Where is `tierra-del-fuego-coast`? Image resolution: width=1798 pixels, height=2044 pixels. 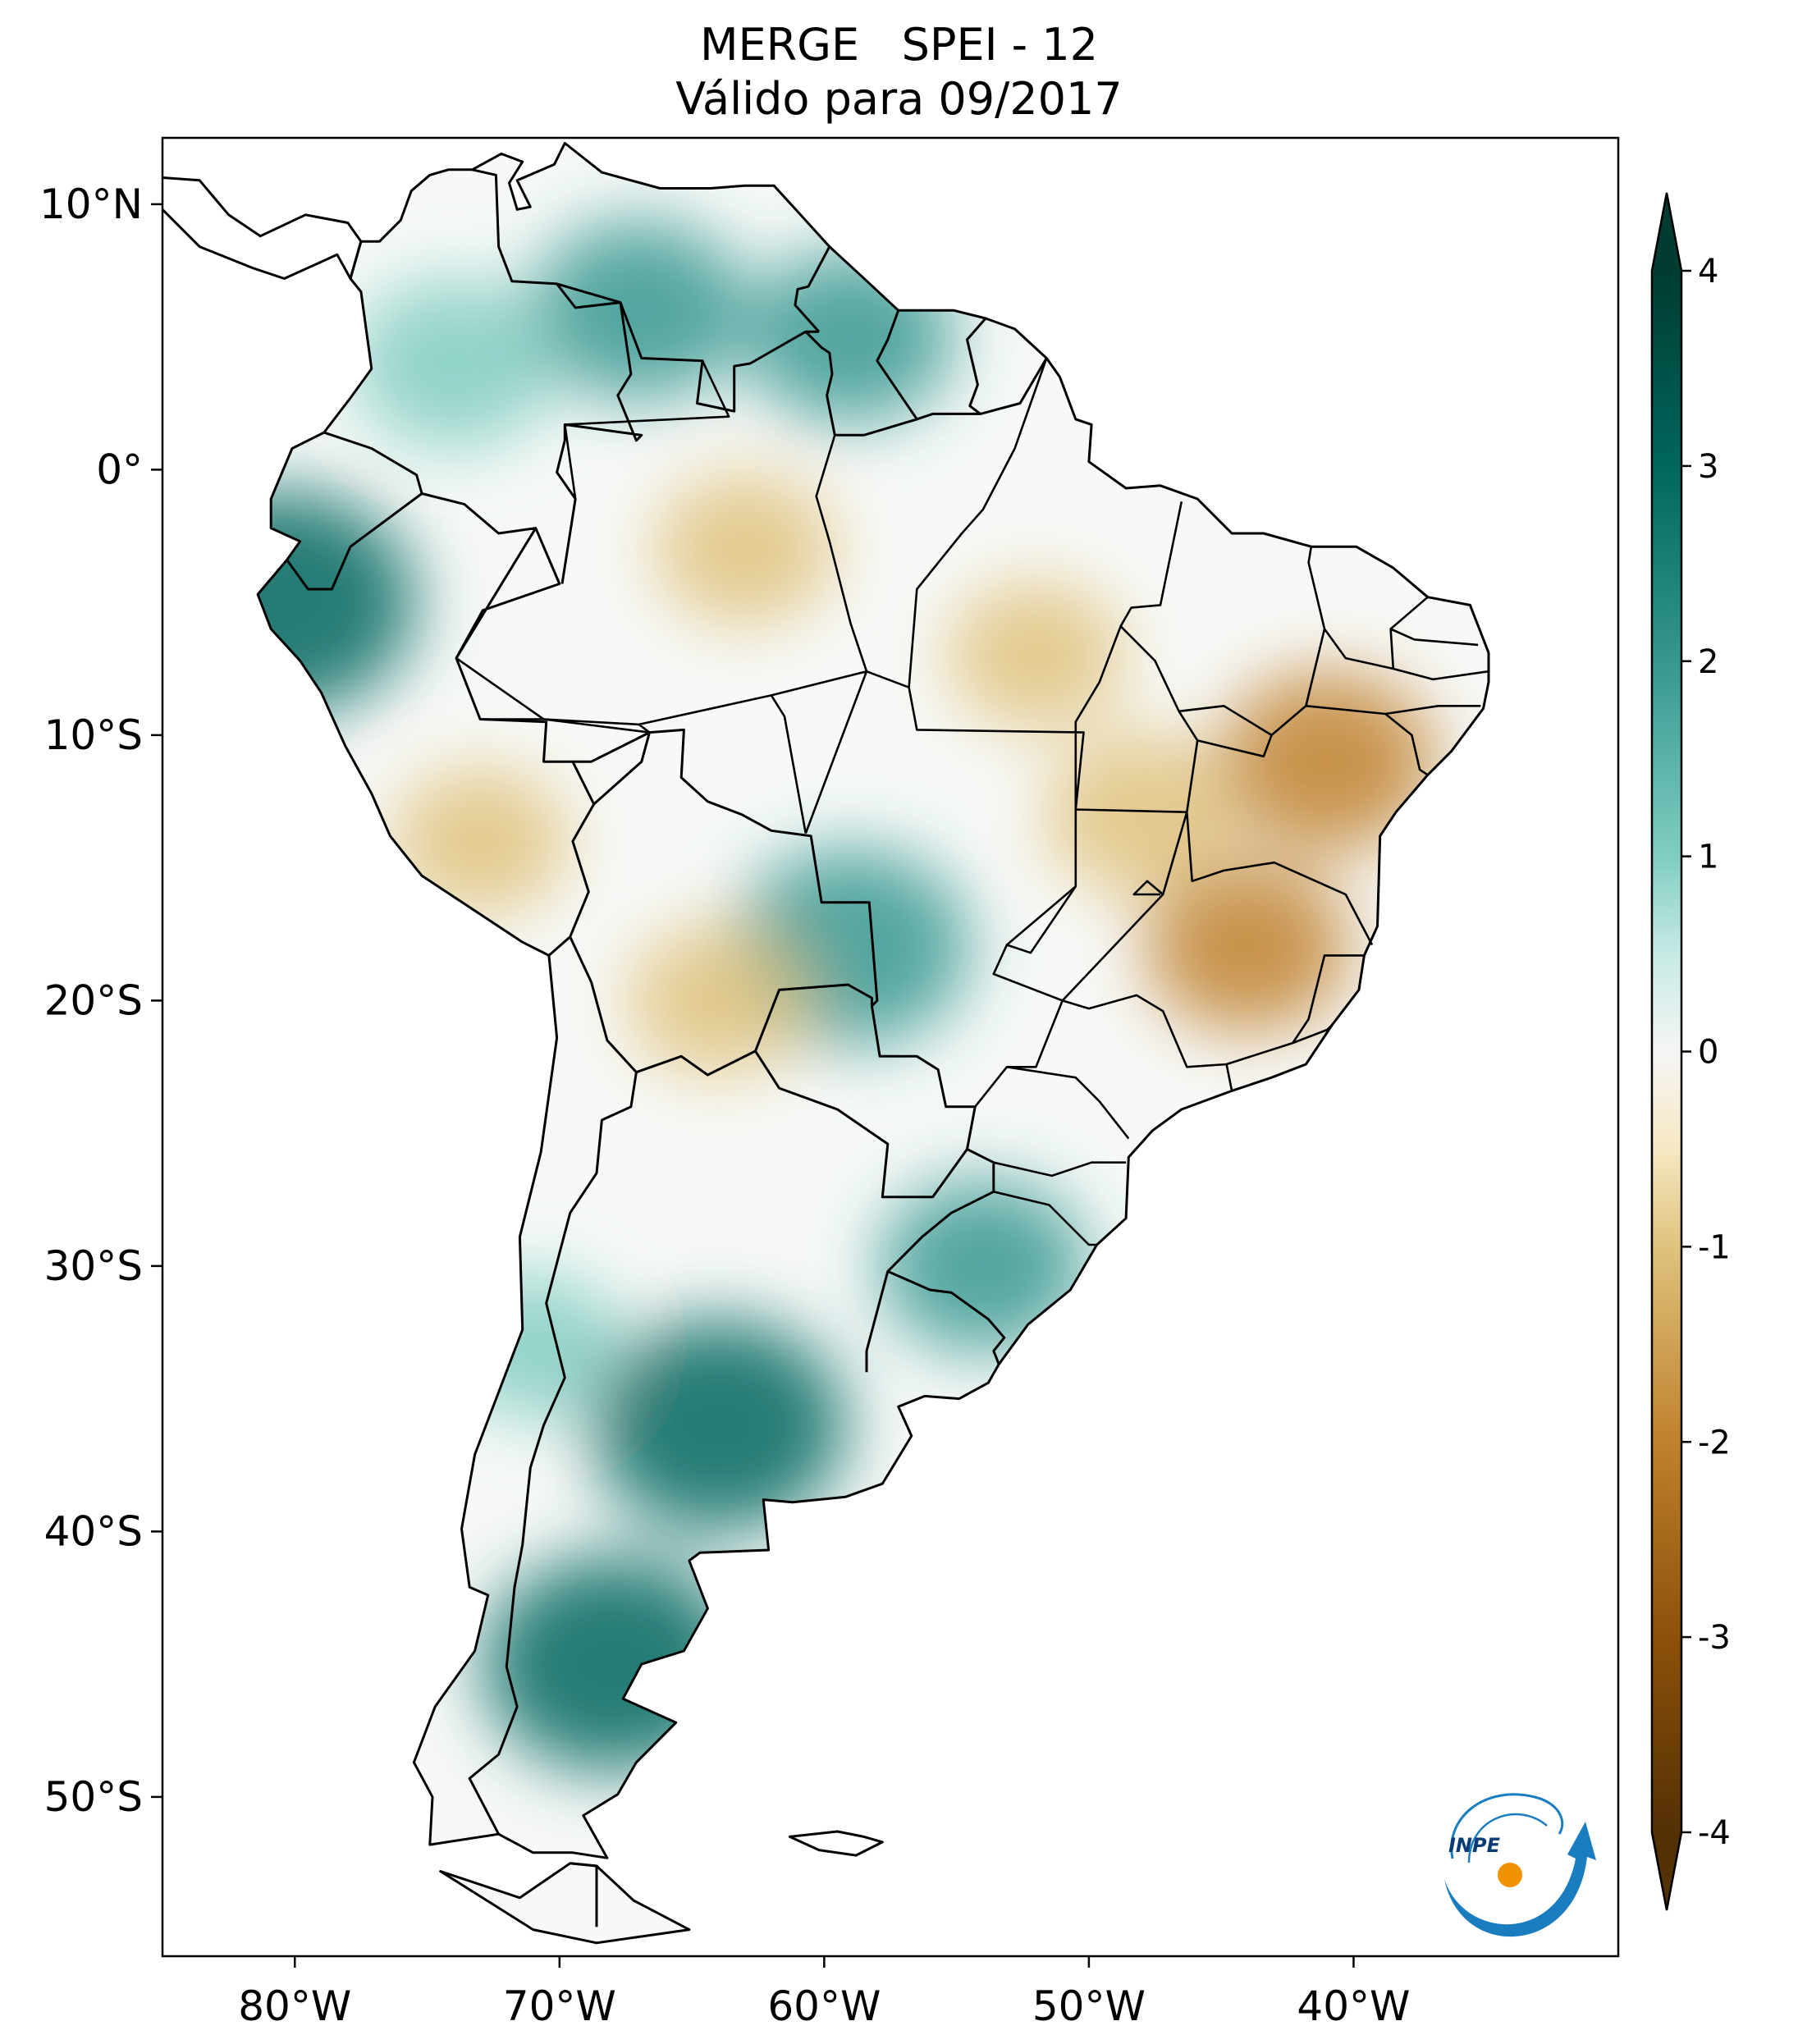
tierra-del-fuego-coast is located at coordinates (565, 1903).